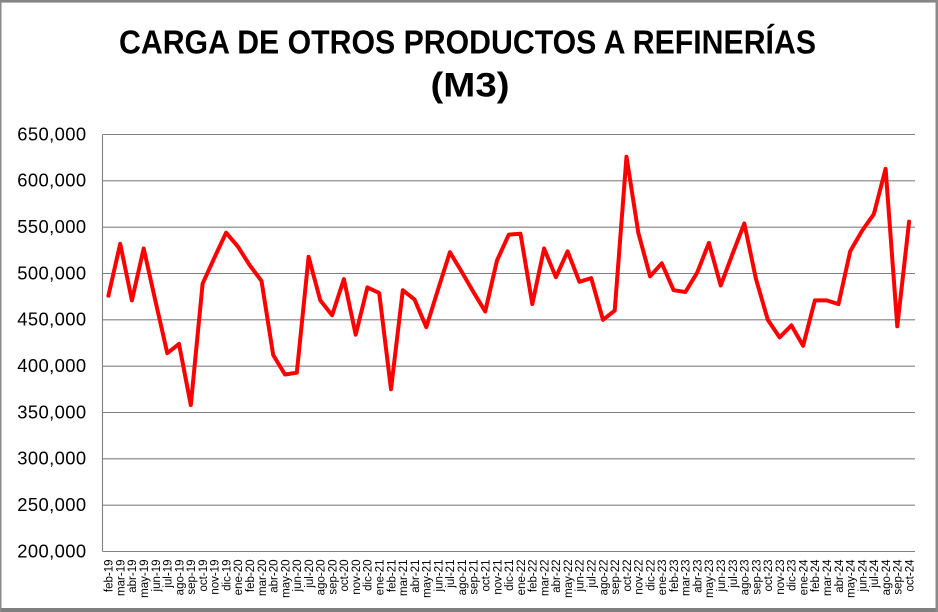 This screenshot has width=938, height=612. Describe the element at coordinates (640, 577) in the screenshot. I see `svg-text: nov-22` at that location.